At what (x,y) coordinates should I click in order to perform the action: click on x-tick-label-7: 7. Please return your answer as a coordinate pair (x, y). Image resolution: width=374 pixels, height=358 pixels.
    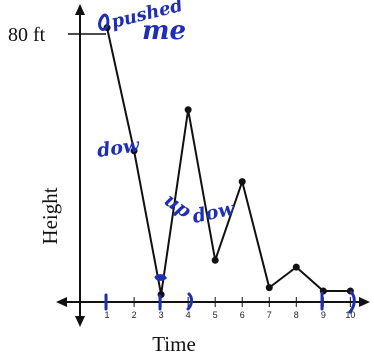
    Looking at the image, I should click on (269, 315).